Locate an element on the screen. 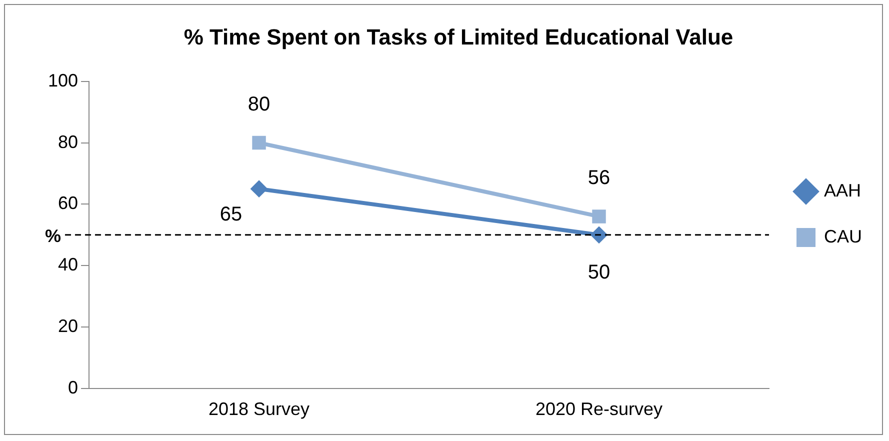  data-label: 80 is located at coordinates (259, 104).